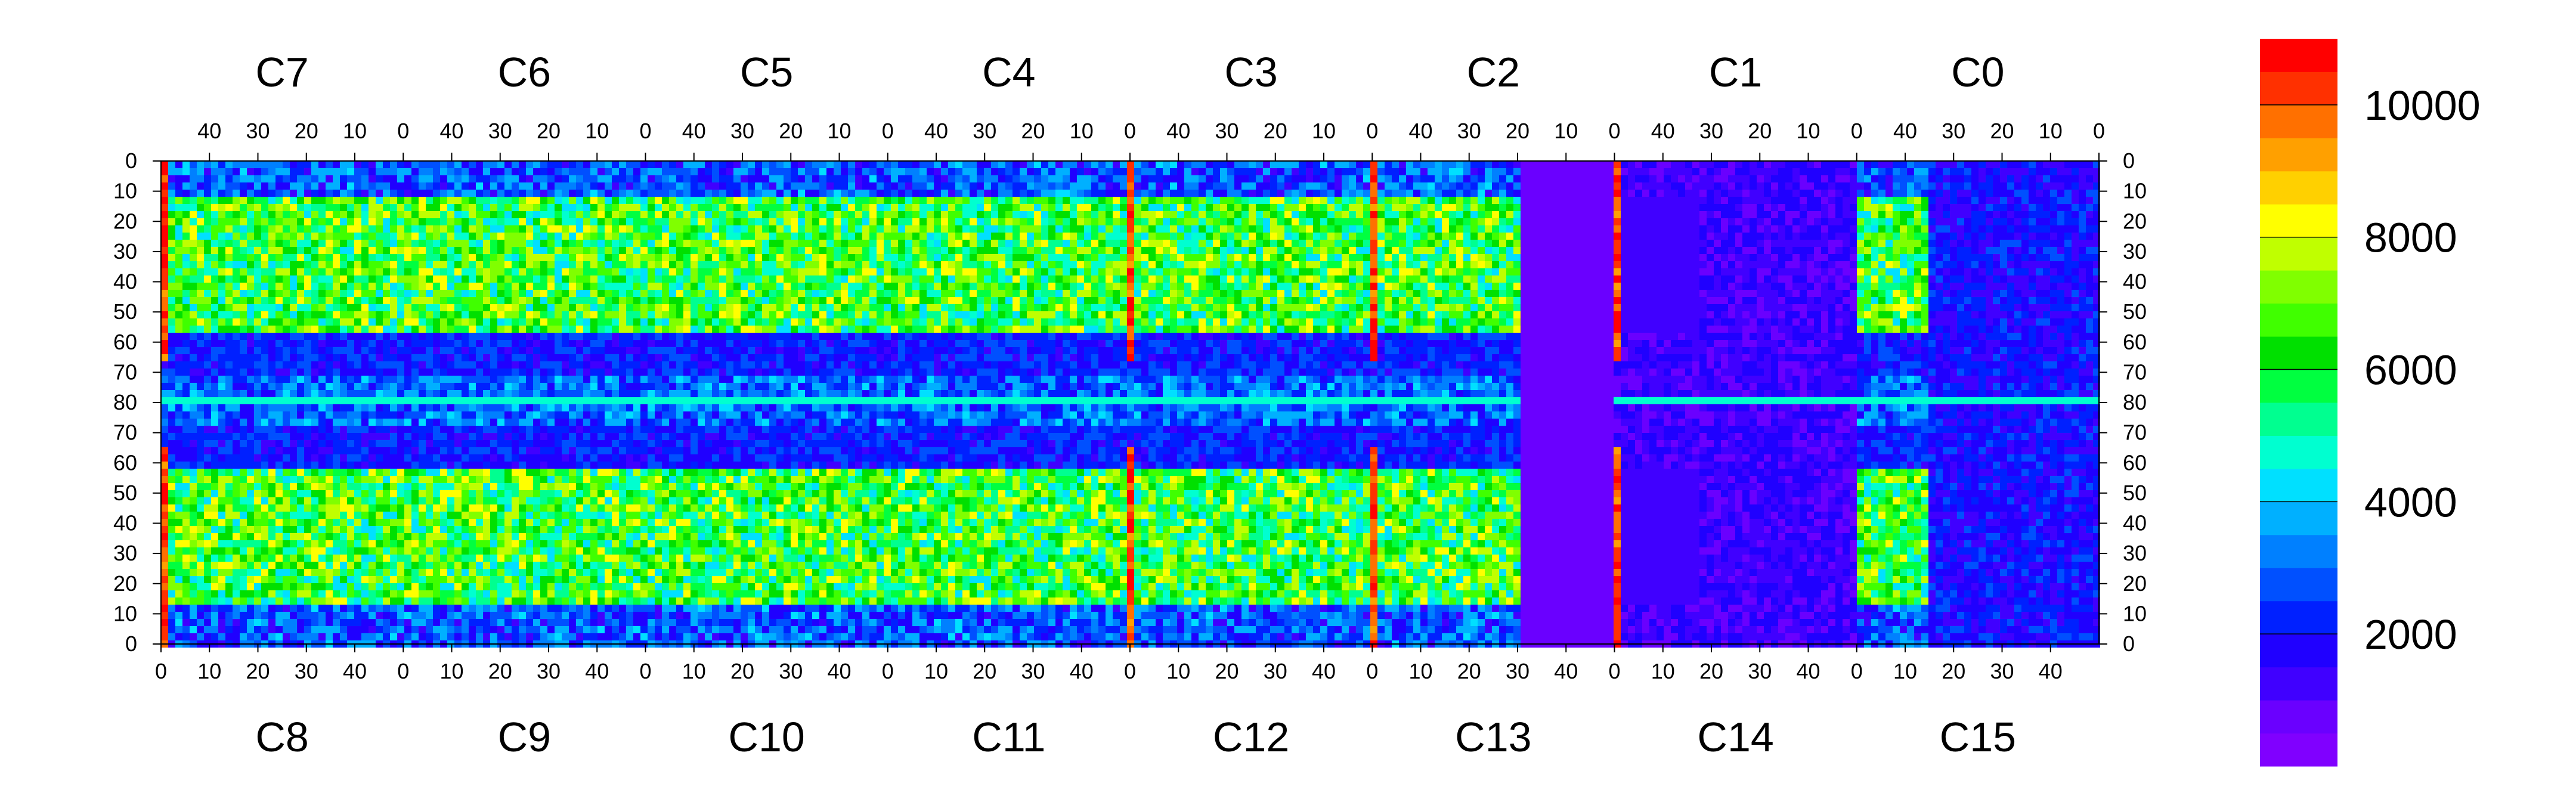  What do you see at coordinates (2410, 238) in the screenshot?
I see `colorbar-tick-label: 8000` at bounding box center [2410, 238].